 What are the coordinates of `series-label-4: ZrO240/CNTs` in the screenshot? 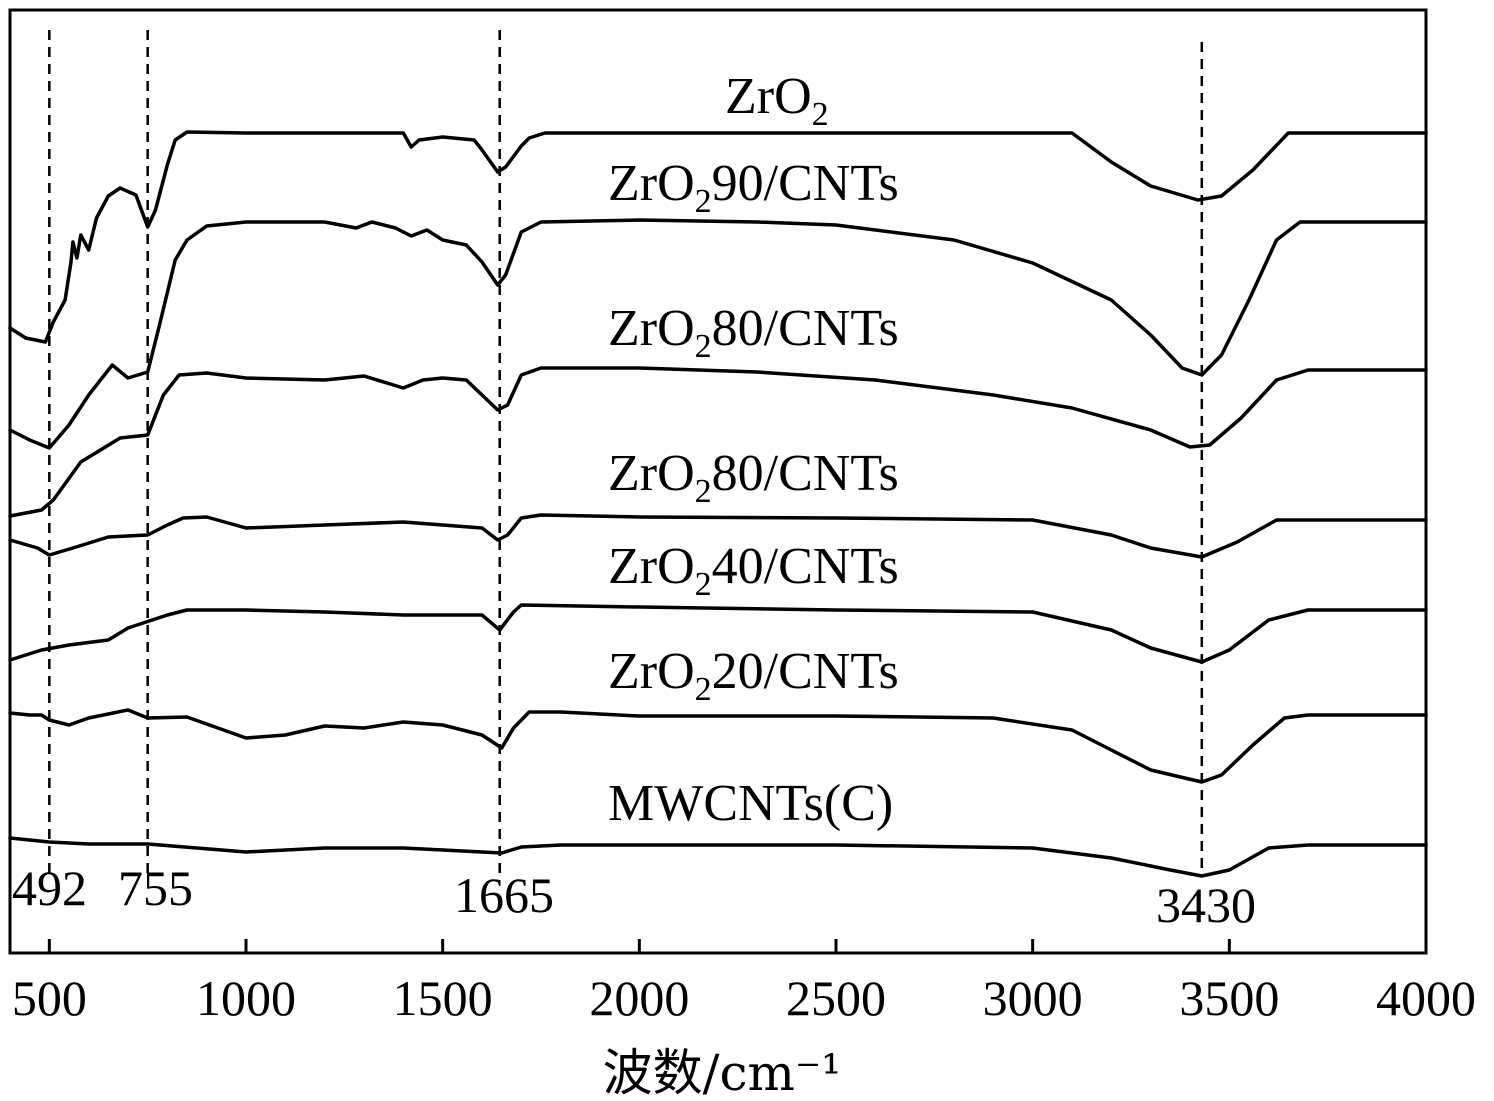 It's located at (753, 570).